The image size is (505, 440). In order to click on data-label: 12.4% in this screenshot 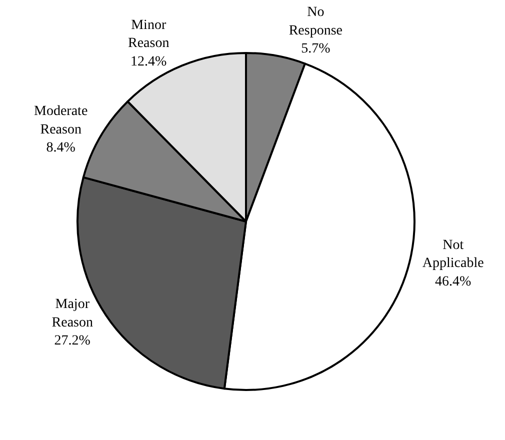, I will do `click(149, 62)`.